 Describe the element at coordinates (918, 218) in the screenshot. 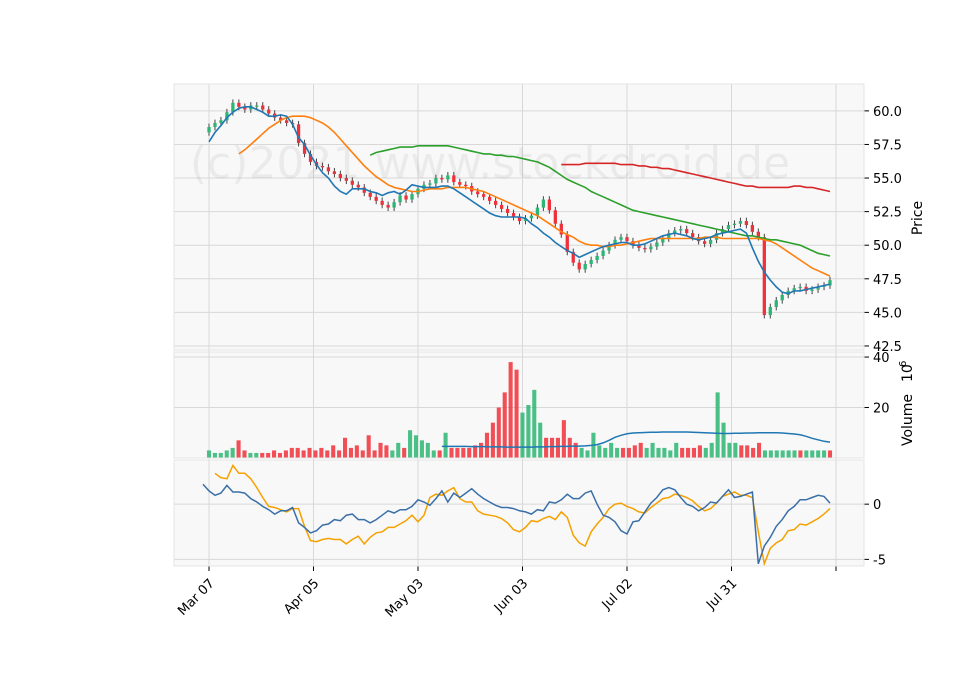

I see `price-axis-title: Price` at that location.